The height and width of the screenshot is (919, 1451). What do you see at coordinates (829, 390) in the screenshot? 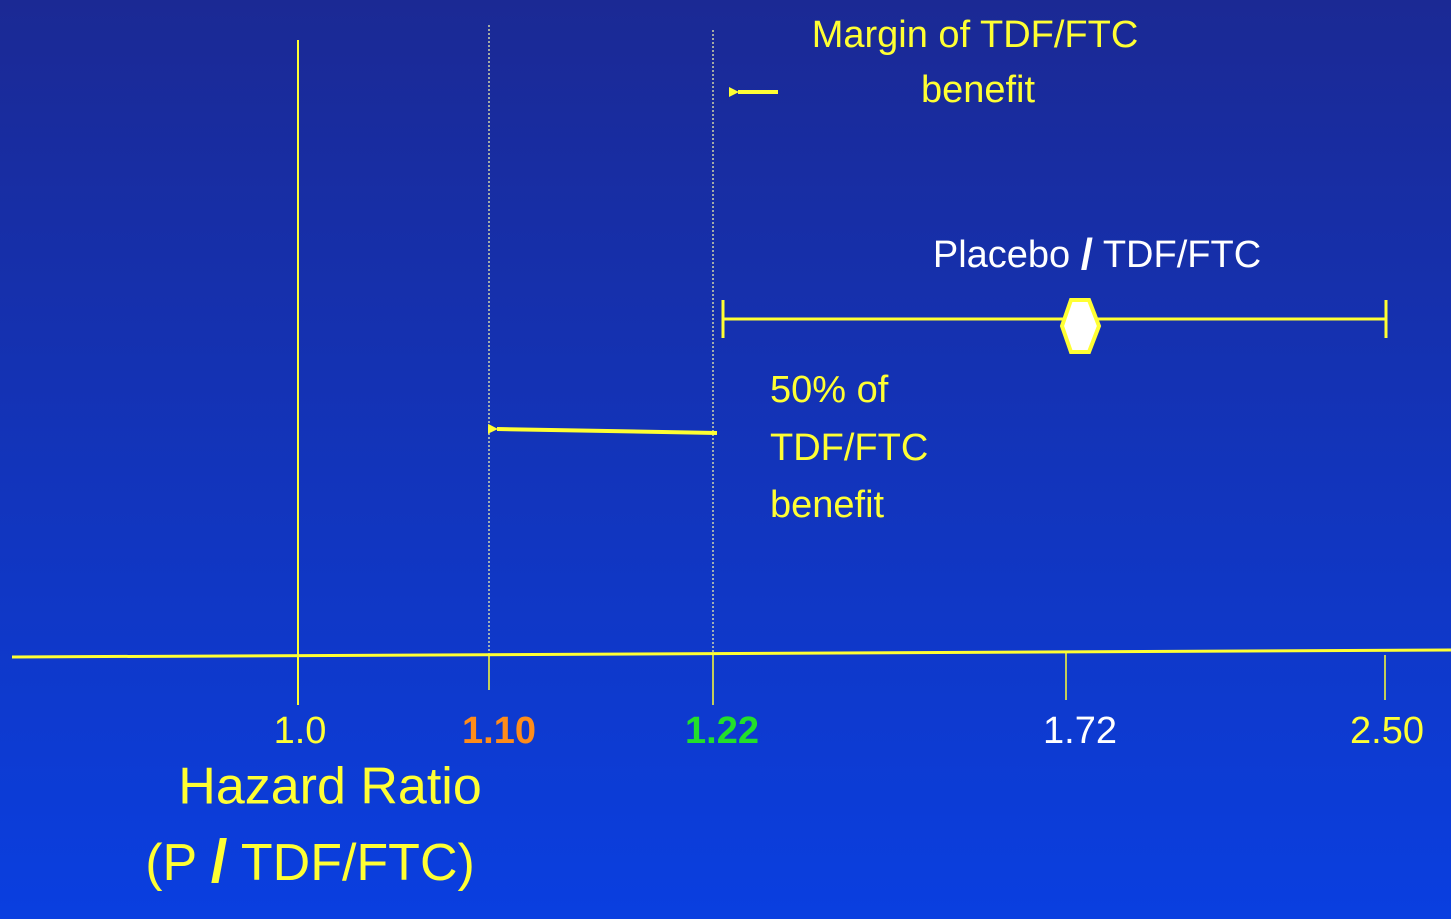
I see `label-line: 50% of` at bounding box center [829, 390].